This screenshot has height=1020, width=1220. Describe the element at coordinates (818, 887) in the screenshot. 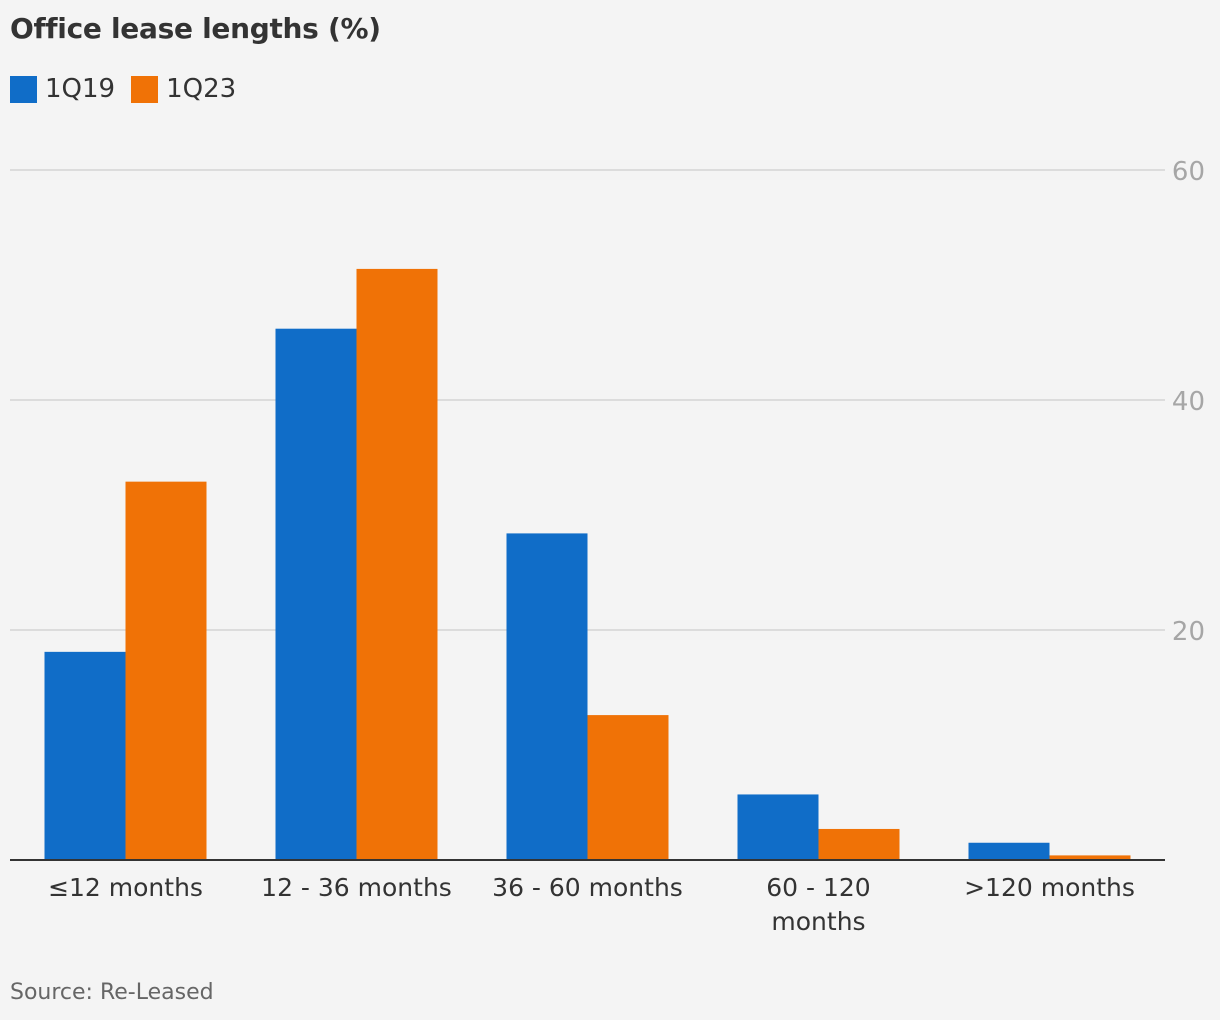

I see `x-tick-label: 60 - 120` at that location.